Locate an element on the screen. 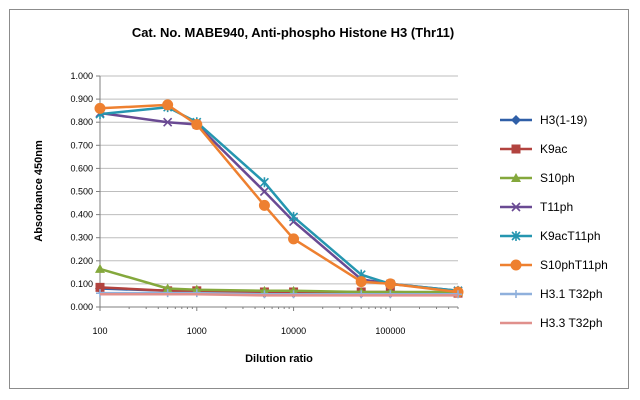  x-tick-label: 100 is located at coordinates (99, 331).